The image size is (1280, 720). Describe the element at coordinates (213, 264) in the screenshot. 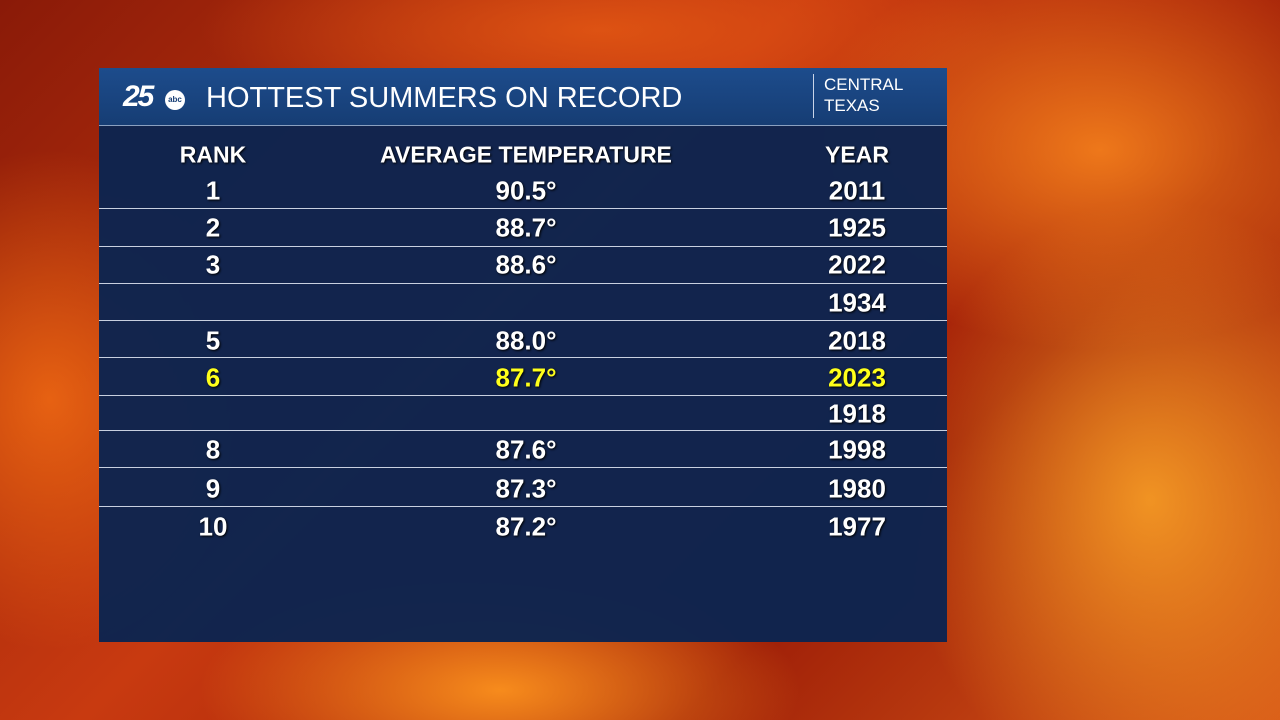

I see `table-cell: 3` at that location.